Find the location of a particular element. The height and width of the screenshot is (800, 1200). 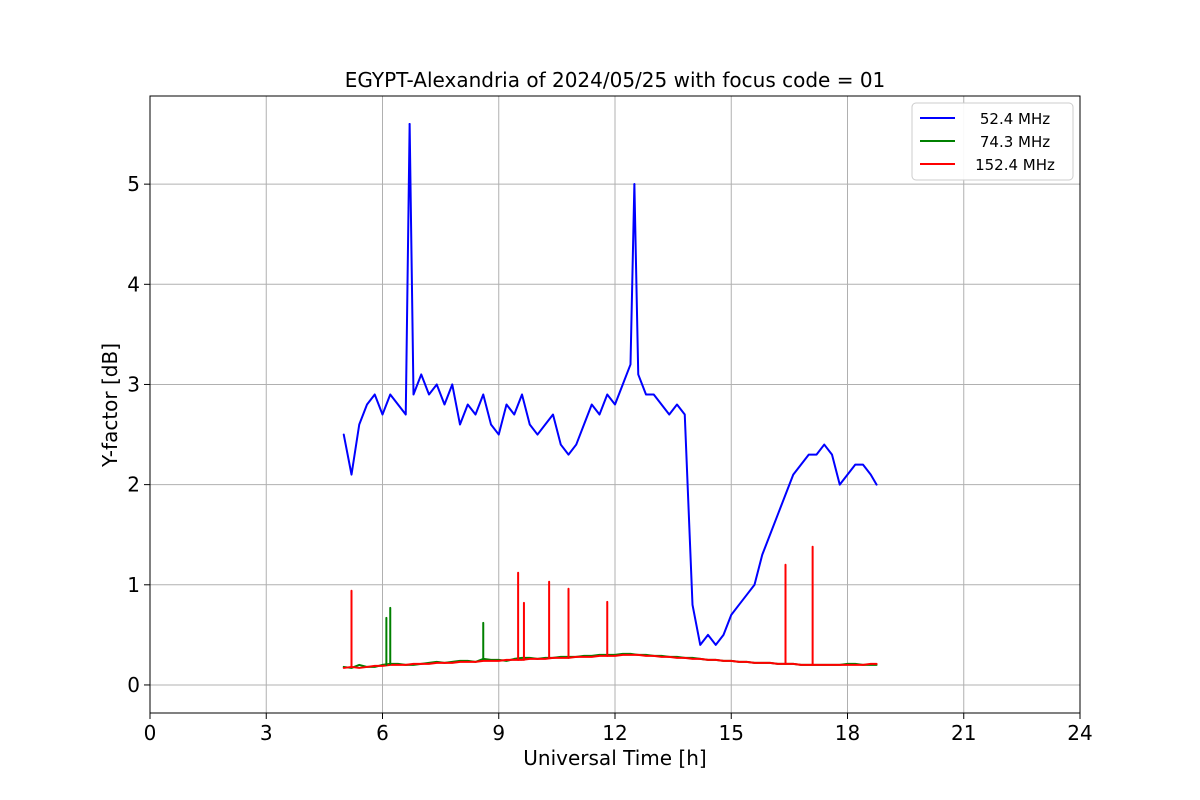

y-tick-label: 4 is located at coordinates (133, 284).